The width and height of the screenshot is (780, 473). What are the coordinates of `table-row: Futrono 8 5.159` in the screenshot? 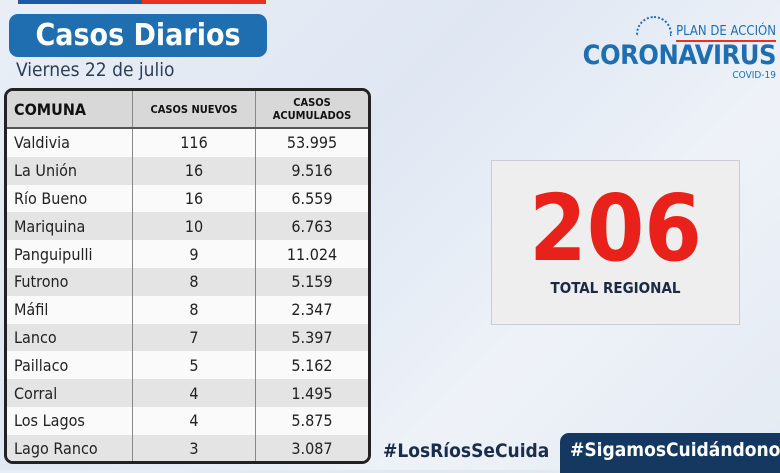 It's located at (187, 281).